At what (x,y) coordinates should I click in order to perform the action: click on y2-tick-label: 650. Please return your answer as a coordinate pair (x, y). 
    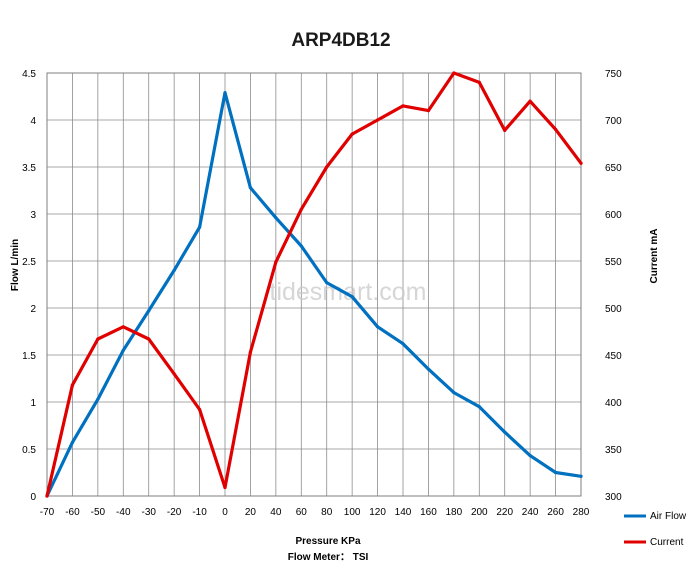
    Looking at the image, I should click on (613, 168).